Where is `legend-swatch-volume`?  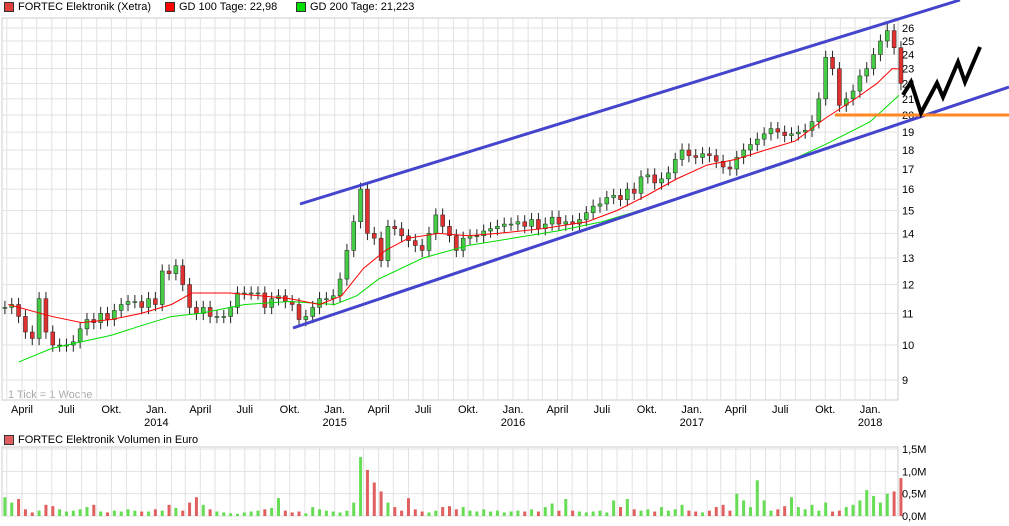
legend-swatch-volume is located at coordinates (9, 440).